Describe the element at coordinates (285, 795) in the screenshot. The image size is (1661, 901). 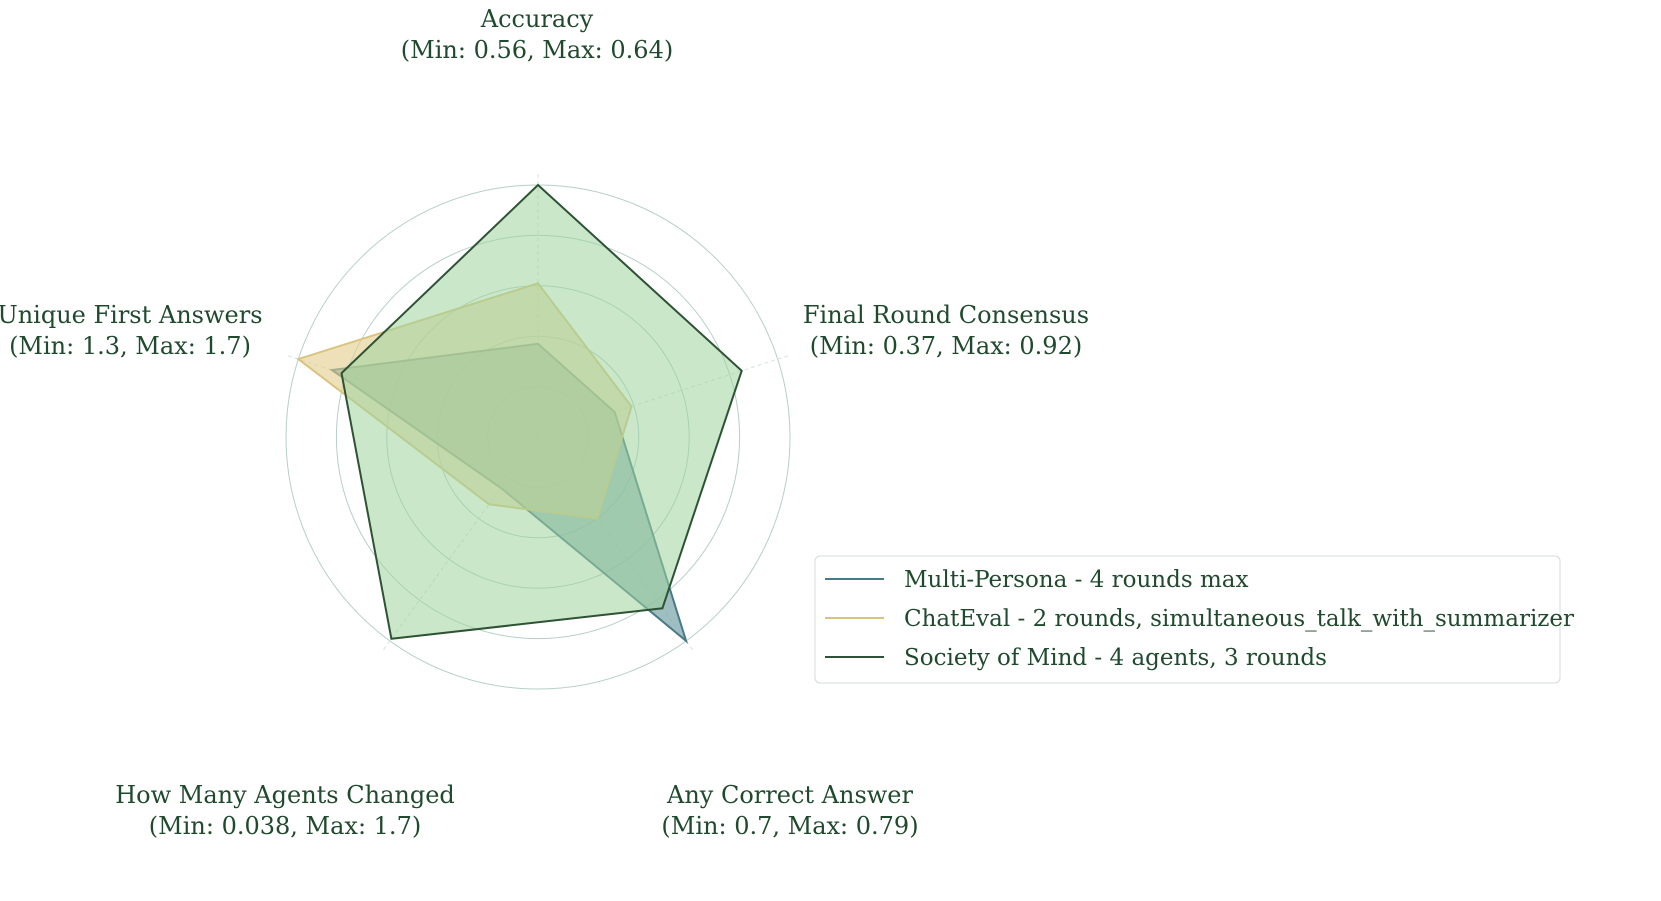
I see `axis-label: How Many Agents Changed` at that location.